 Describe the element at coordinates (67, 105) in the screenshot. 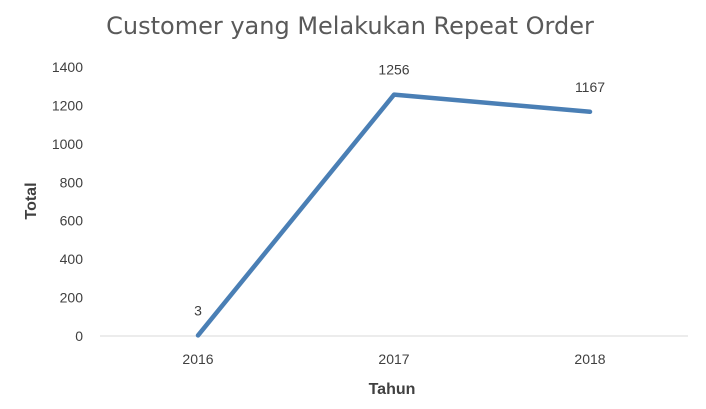

I see `y-tick-label: 1200` at that location.